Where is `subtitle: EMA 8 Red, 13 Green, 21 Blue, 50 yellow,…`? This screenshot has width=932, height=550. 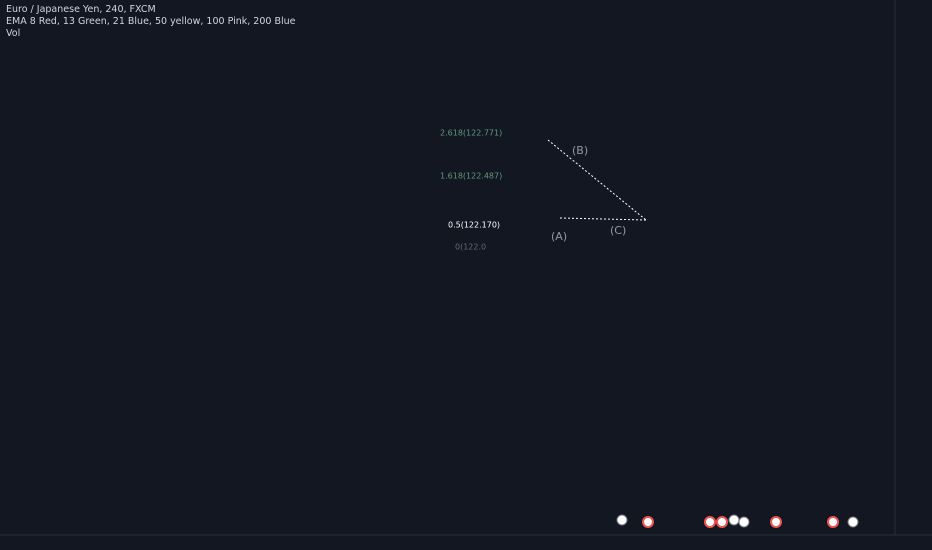 subtitle: EMA 8 Red, 13 Green, 21 Blue, 50 yellow,… is located at coordinates (151, 21).